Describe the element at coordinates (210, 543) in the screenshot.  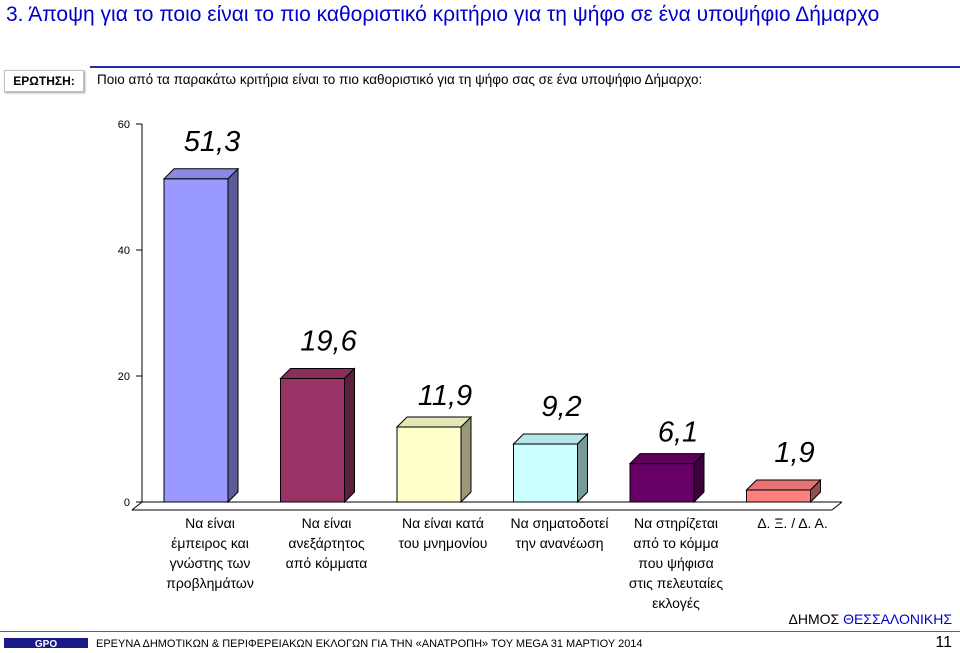
I see `category-label-line: έμπειρος και` at that location.